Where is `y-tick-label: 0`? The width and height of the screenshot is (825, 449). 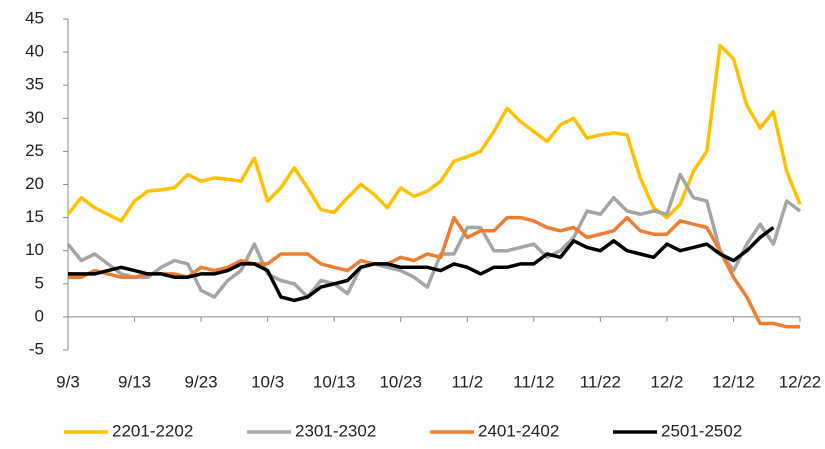 y-tick-label: 0 is located at coordinates (39, 315).